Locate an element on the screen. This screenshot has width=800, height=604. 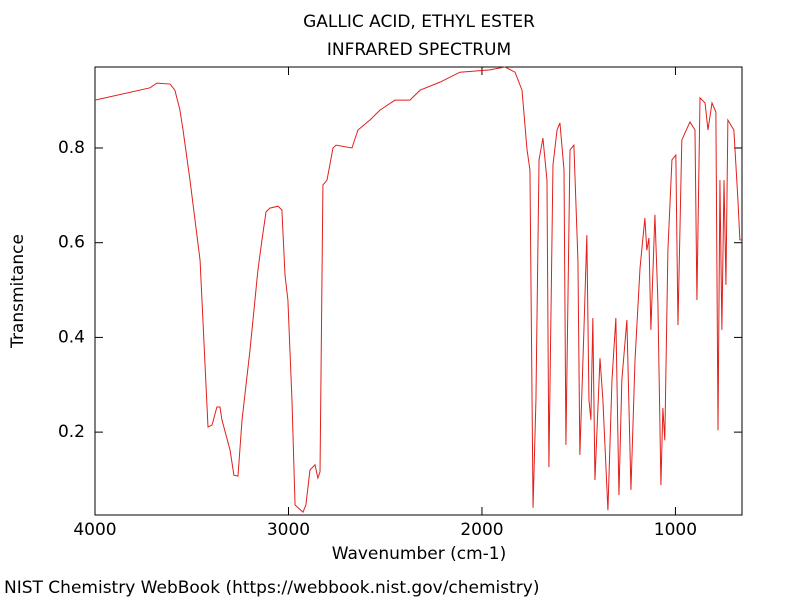
x-tick-label: 4000 is located at coordinates (94, 530).